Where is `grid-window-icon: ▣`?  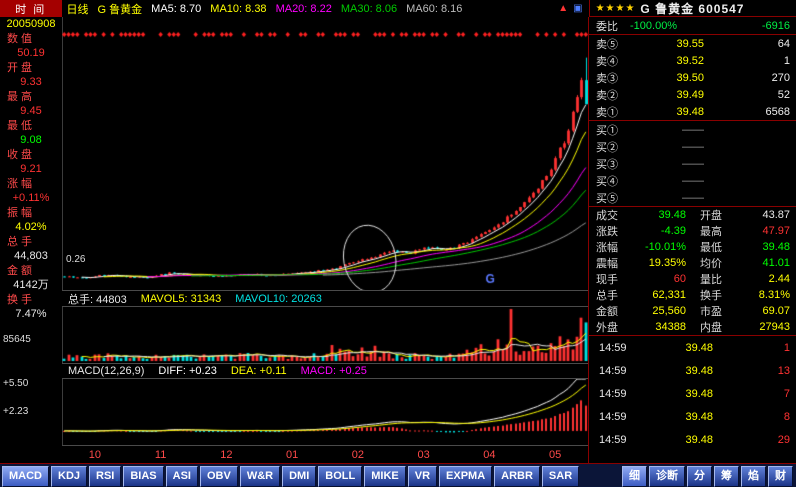 grid-window-icon: ▣ is located at coordinates (578, 8).